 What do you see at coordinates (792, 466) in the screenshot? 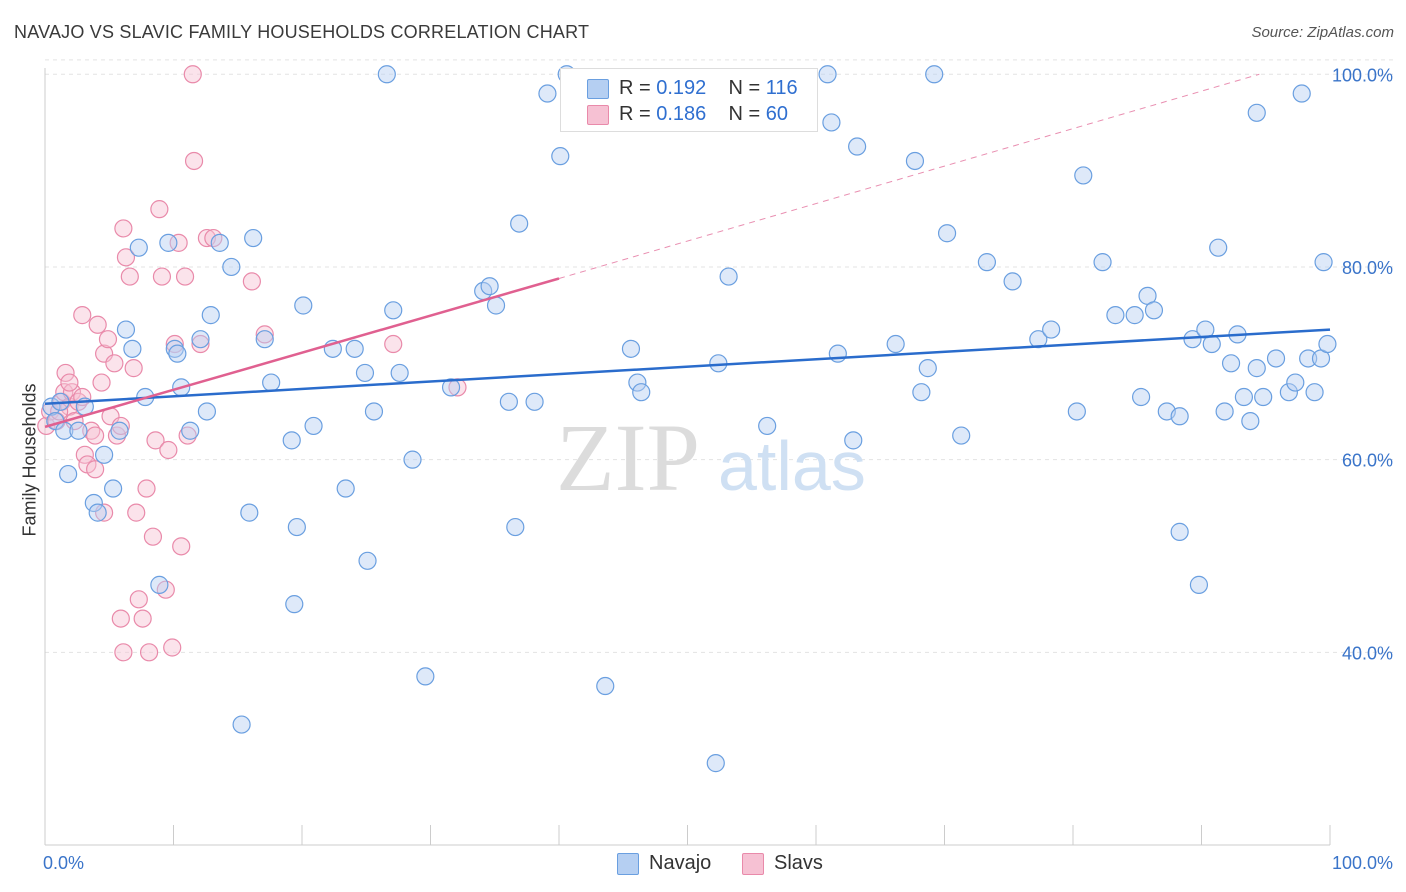
I see `watermark-atlas: atlas` at bounding box center [792, 466].